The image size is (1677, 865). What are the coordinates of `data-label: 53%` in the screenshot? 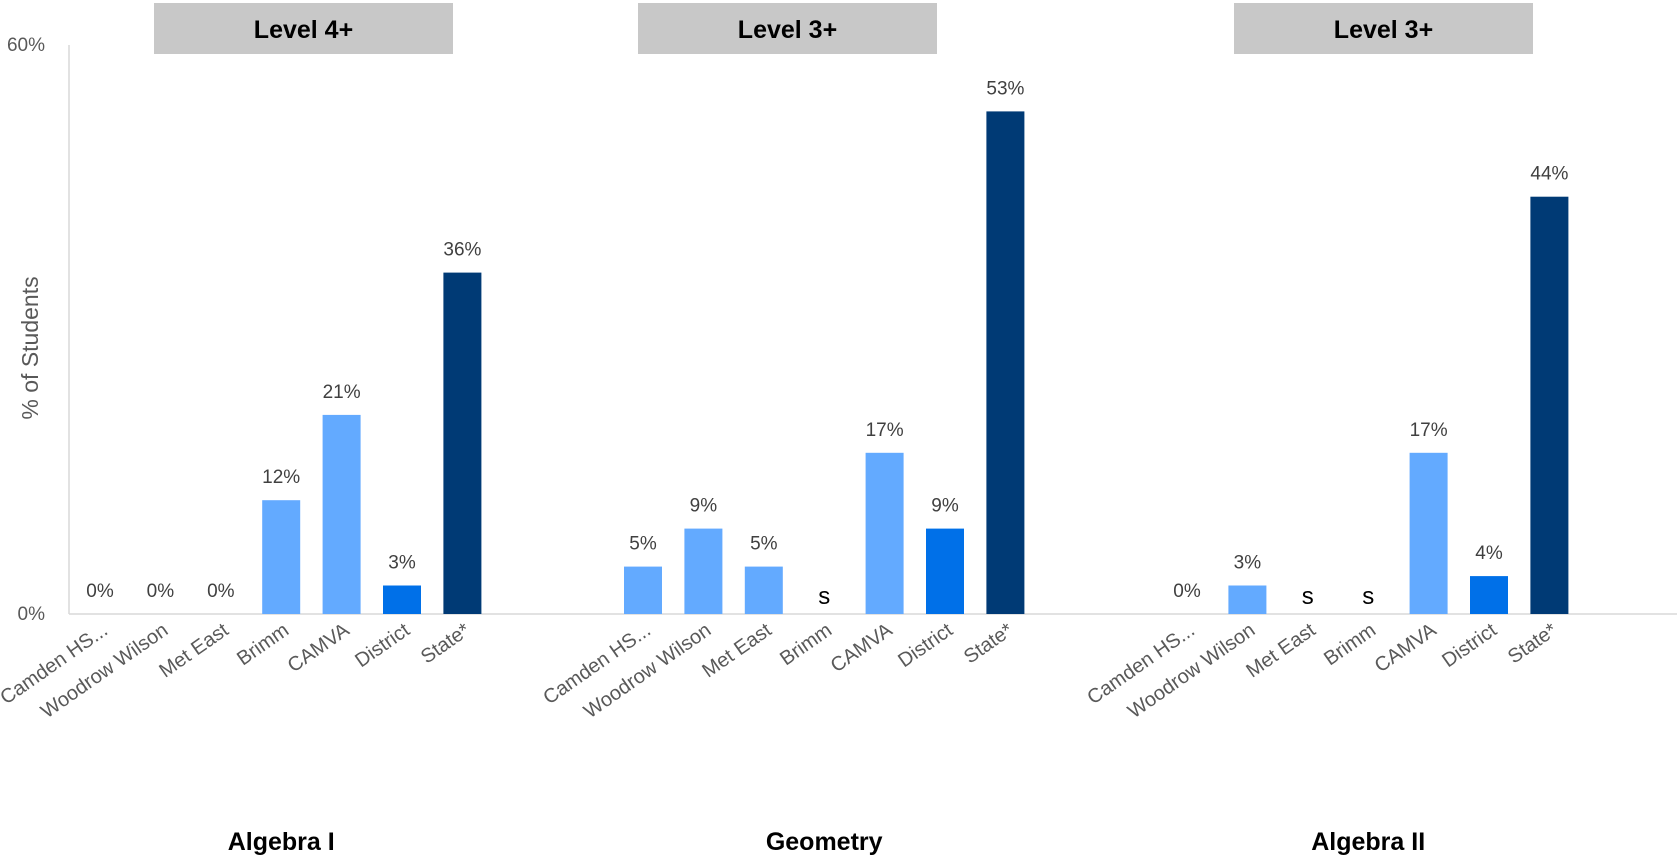 It's located at (1005, 88).